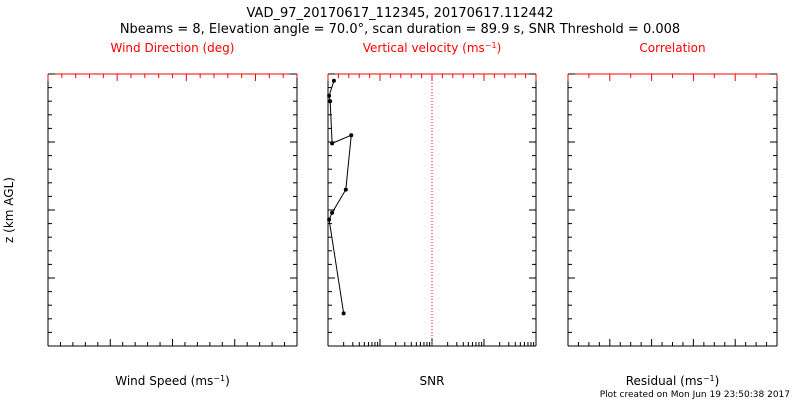 Image resolution: width=800 pixels, height=400 pixels. Describe the element at coordinates (432, 381) in the screenshot. I see `x-axis-label: SNR` at that location.